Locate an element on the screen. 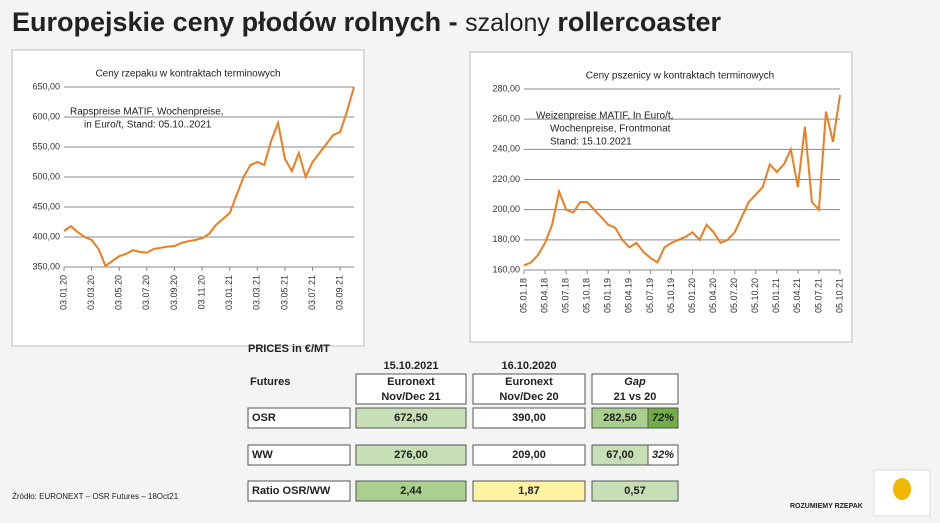 Image resolution: width=940 pixels, height=523 pixels. head-text: 21 vs 20 is located at coordinates (635, 397).